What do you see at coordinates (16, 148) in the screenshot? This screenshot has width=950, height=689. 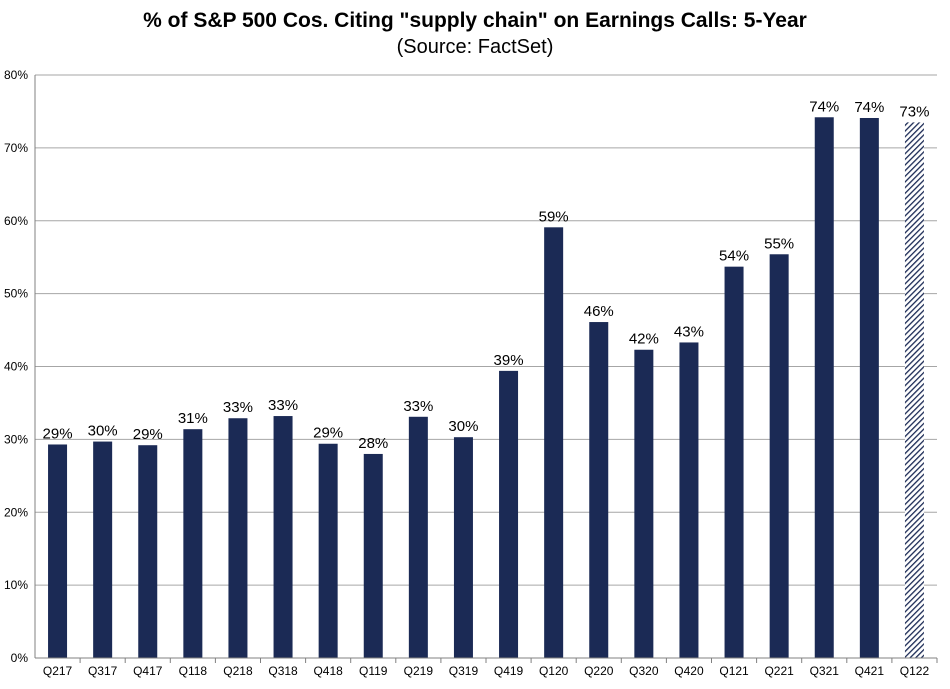 I see `y-tick-label: 70%` at bounding box center [16, 148].